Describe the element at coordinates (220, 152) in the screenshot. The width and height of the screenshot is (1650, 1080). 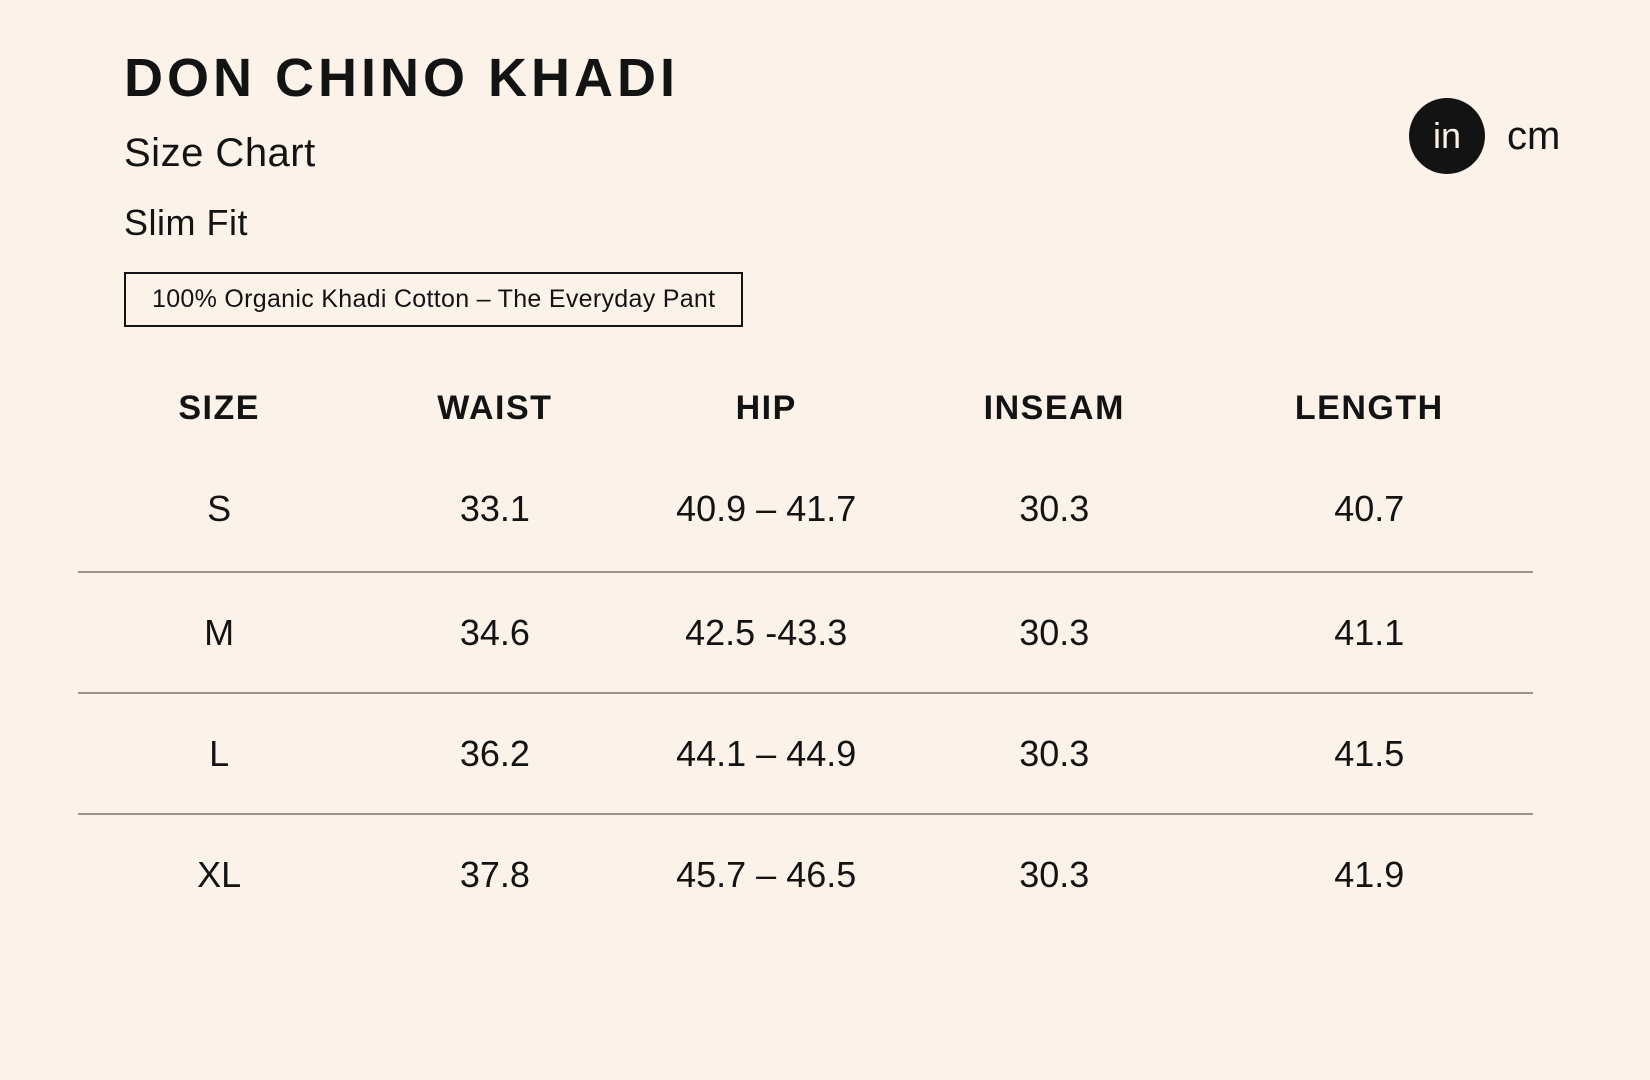
I see `page-title: Size Chart` at that location.